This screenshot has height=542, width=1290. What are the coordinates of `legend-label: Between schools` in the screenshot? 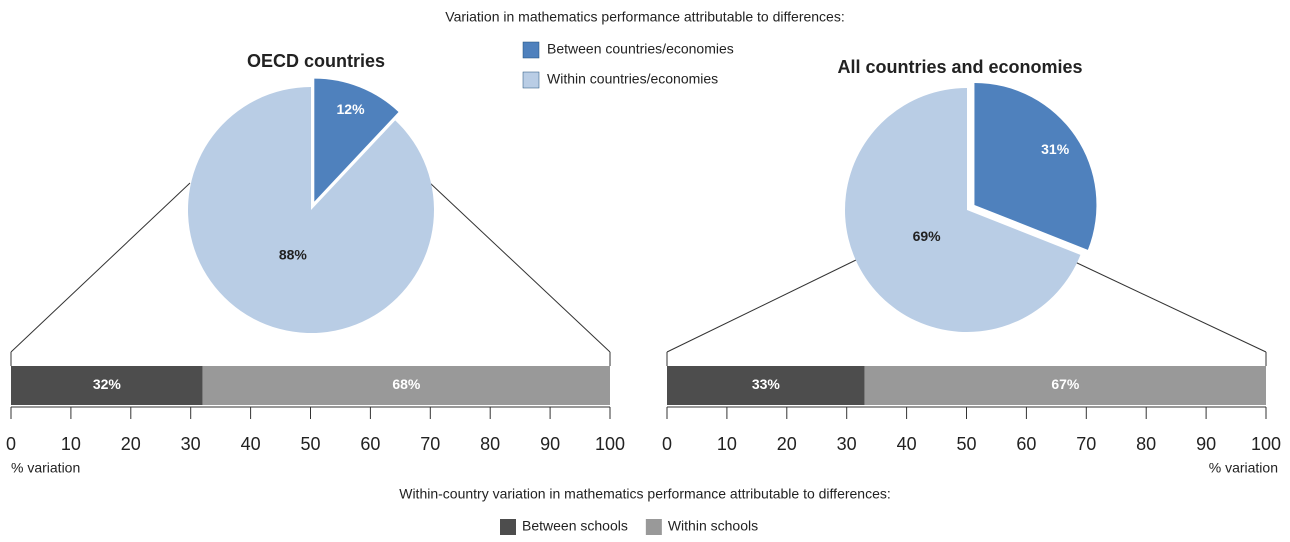 It's located at (575, 526).